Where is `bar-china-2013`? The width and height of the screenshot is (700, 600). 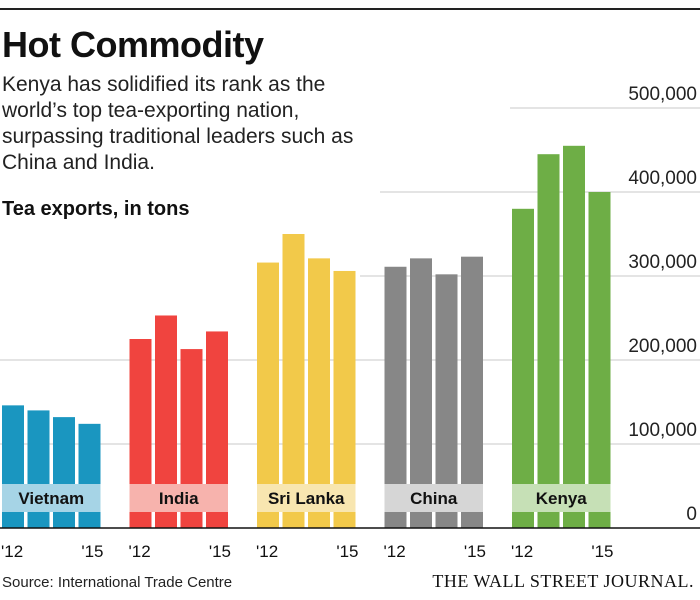
bar-china-2013 is located at coordinates (421, 393).